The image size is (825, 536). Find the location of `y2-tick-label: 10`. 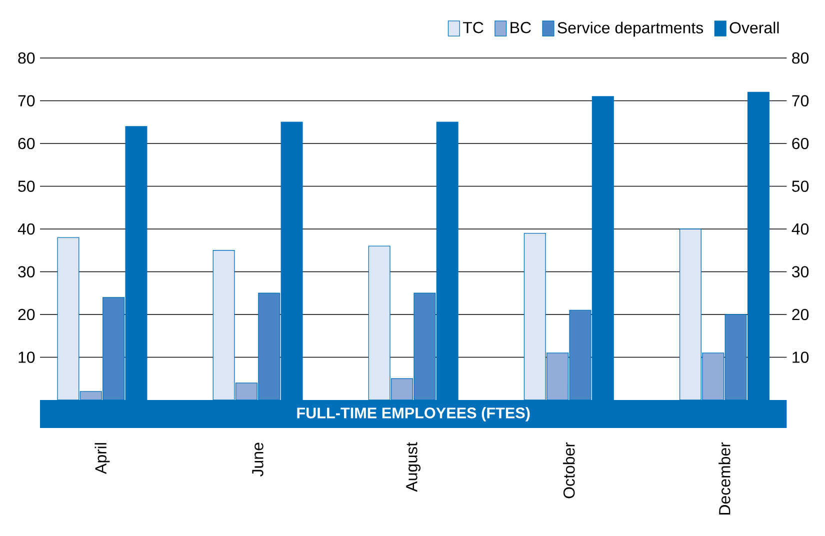

y2-tick-label: 10 is located at coordinates (800, 357).